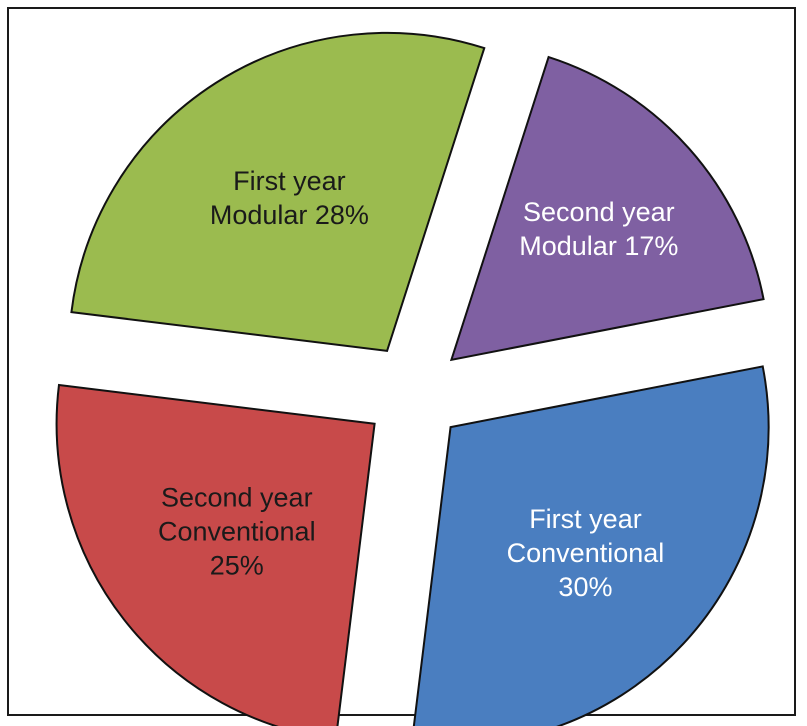  Describe the element at coordinates (585, 587) in the screenshot. I see `pie-slice-label-line: 30%` at that location.